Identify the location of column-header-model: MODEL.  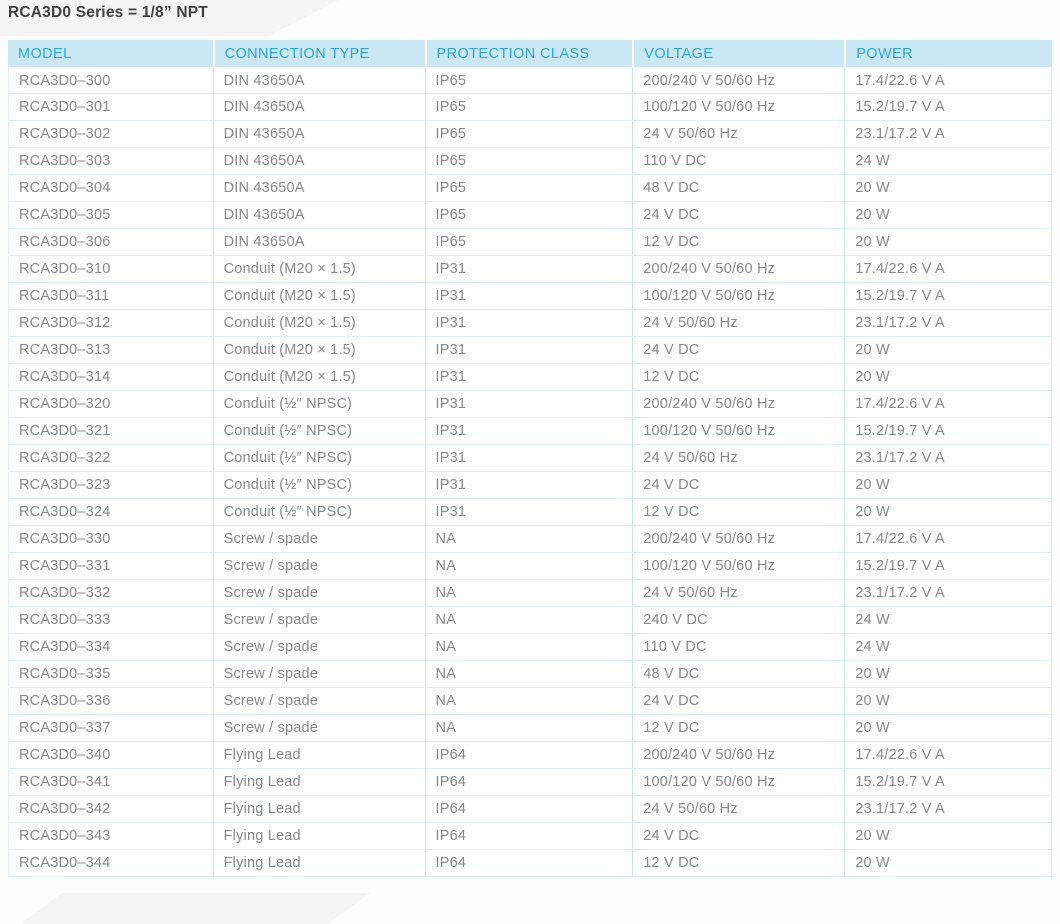
(110, 53).